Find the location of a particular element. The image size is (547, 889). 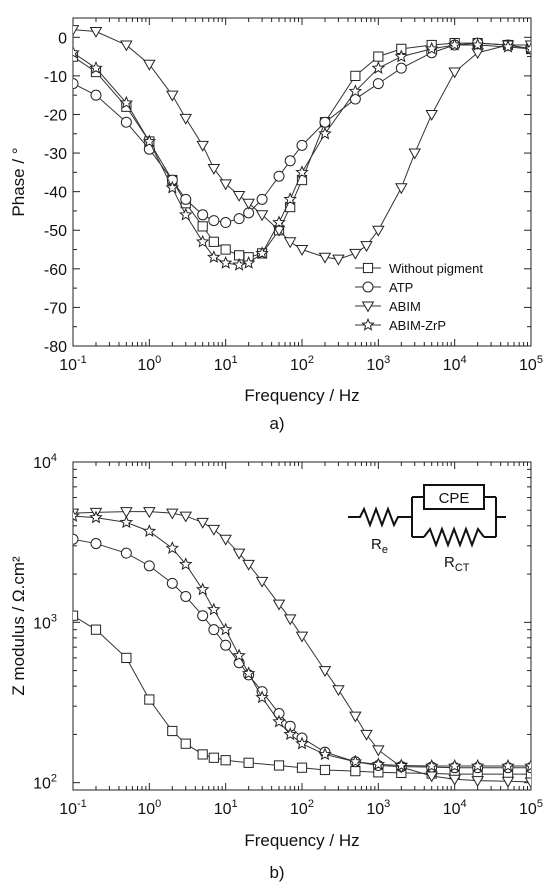

x-tick-label: 10⁻¹ is located at coordinates (73, 808).